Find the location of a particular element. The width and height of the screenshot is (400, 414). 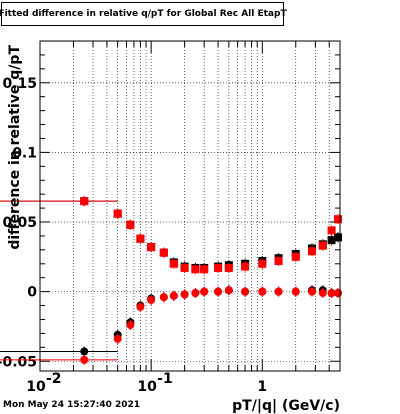

y-tick-label: 0 is located at coordinates (32, 293).